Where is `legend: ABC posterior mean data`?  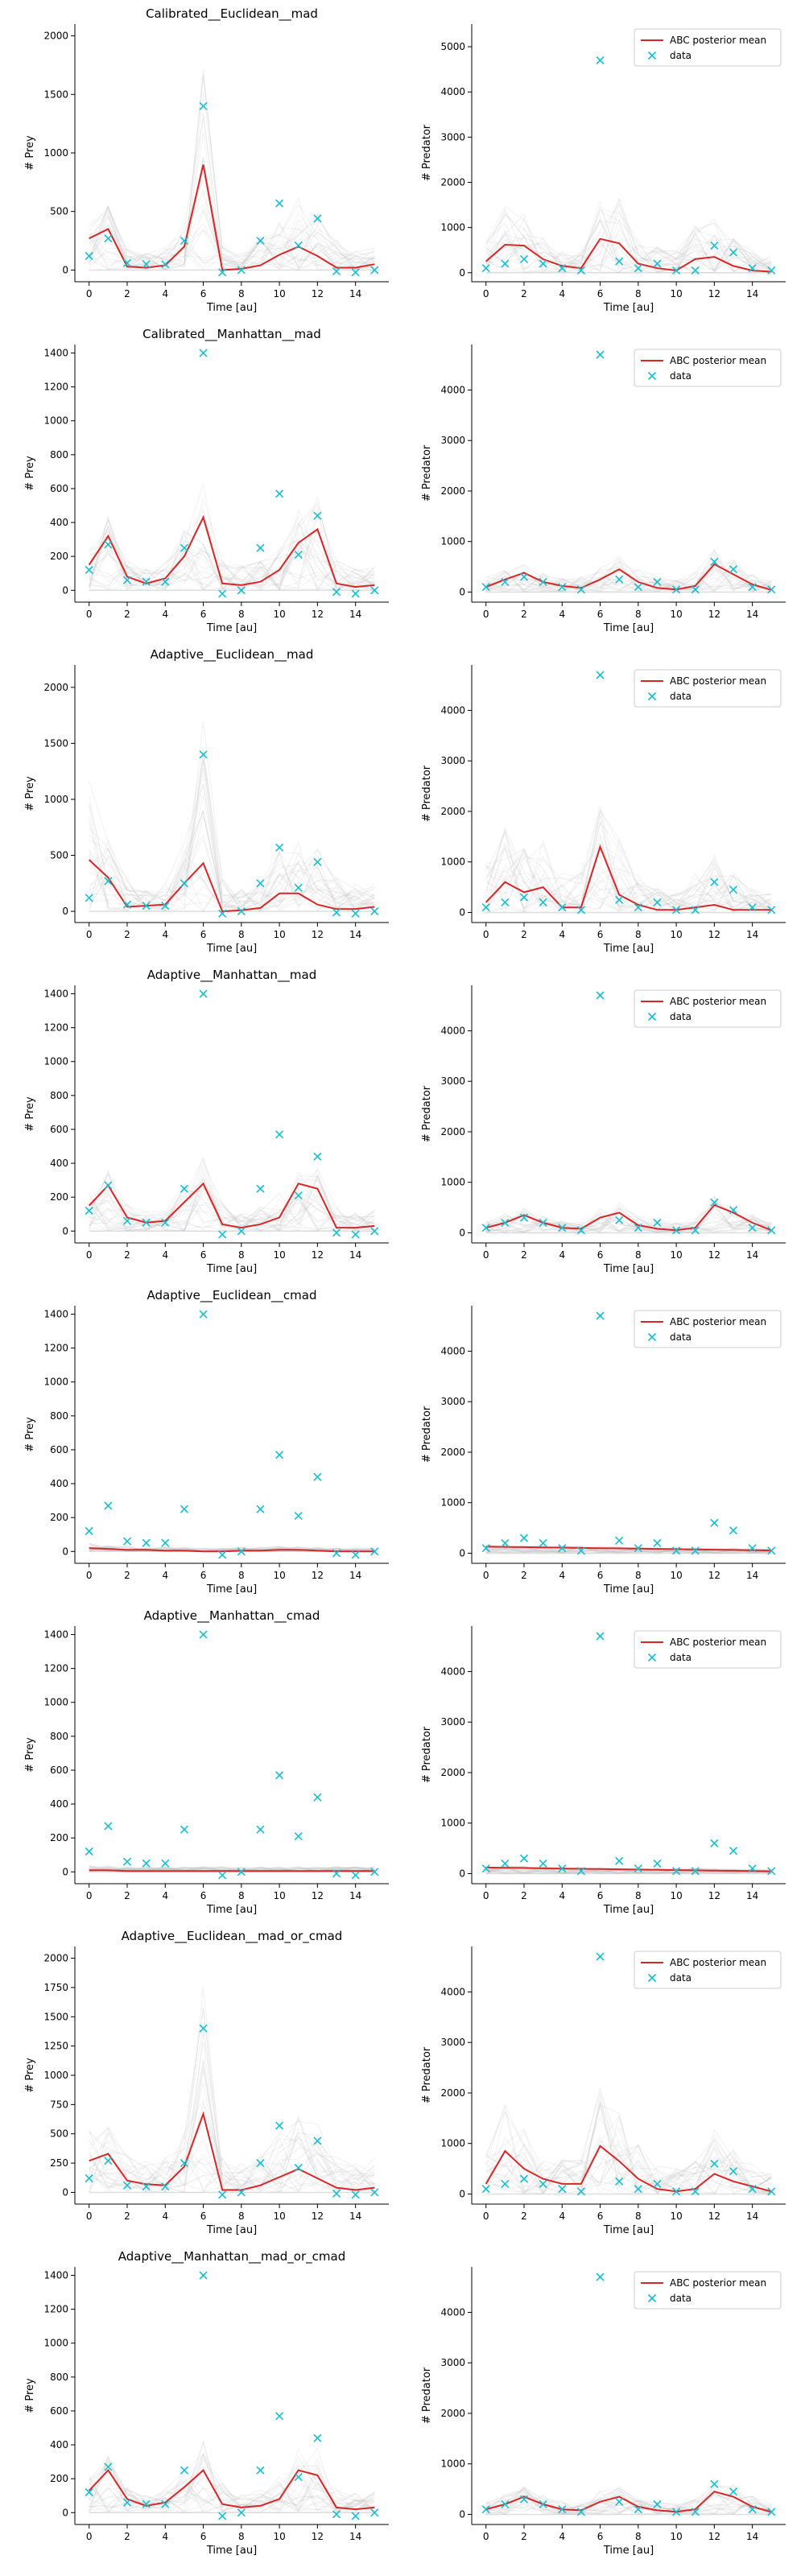 legend: ABC posterior mean data is located at coordinates (708, 2290).